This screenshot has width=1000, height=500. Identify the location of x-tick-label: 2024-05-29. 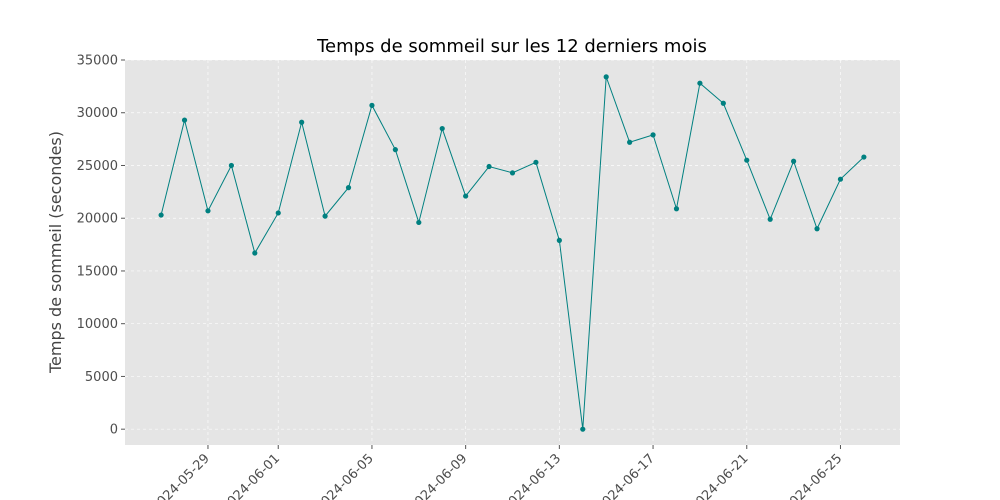
(181, 475).